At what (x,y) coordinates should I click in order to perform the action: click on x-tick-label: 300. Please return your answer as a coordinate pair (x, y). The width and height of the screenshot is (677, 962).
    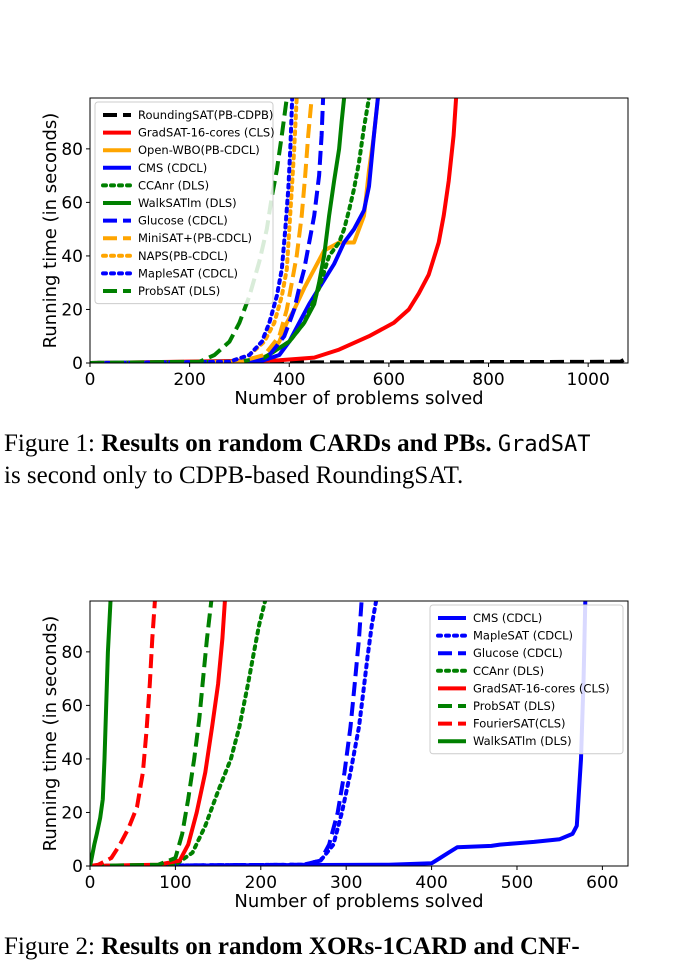
    Looking at the image, I should click on (346, 883).